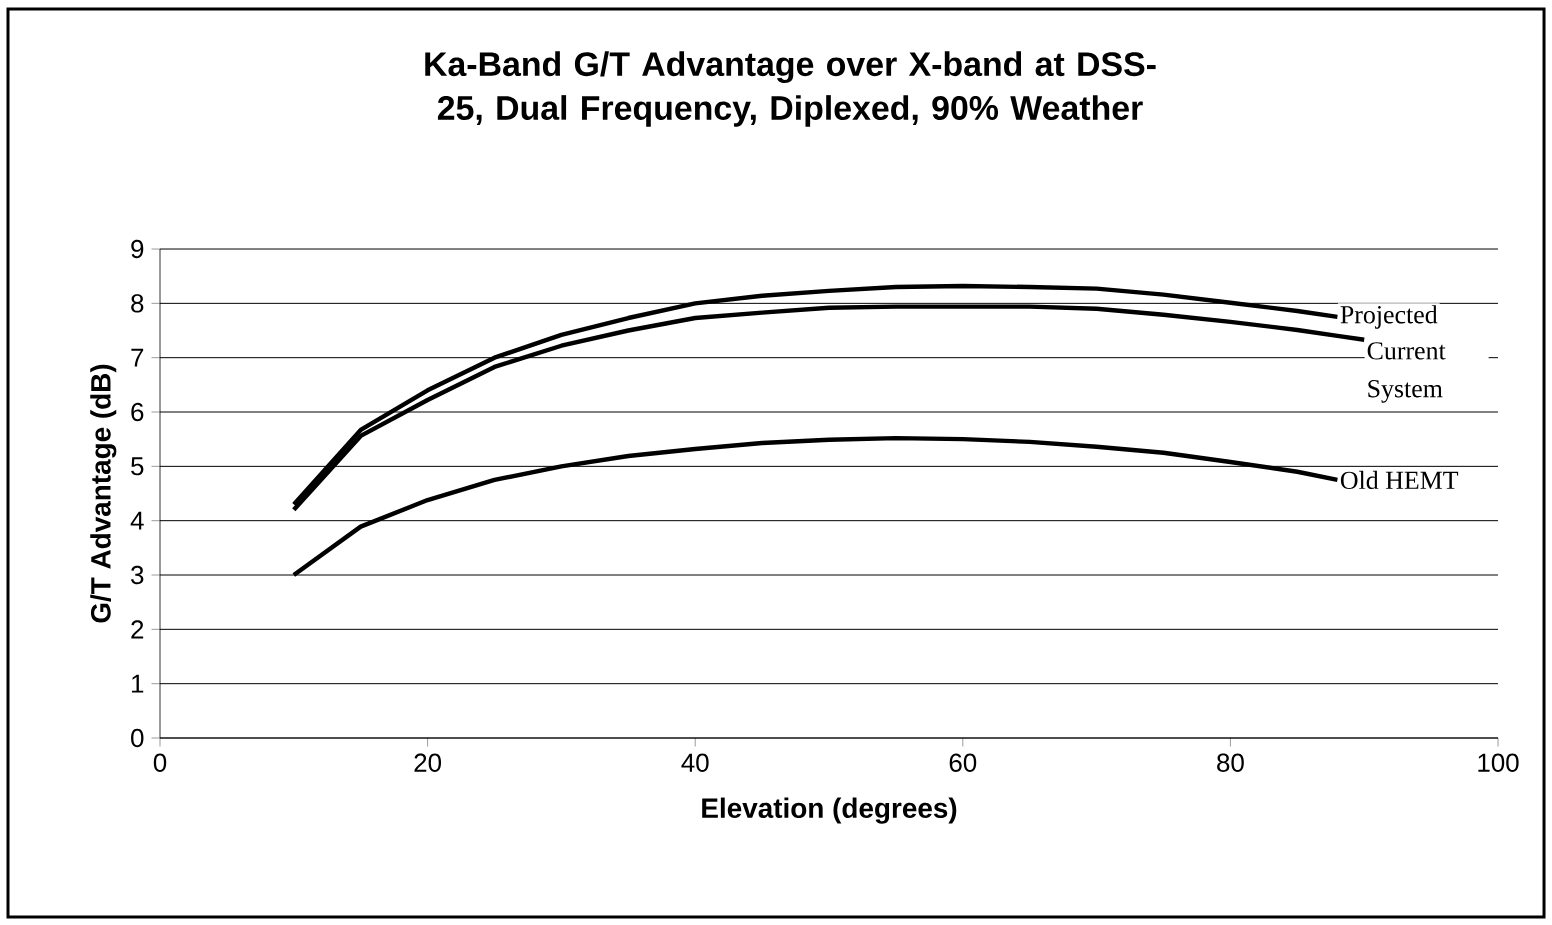 The height and width of the screenshot is (925, 1552). I want to click on x-tick-label: 60, so click(963, 762).